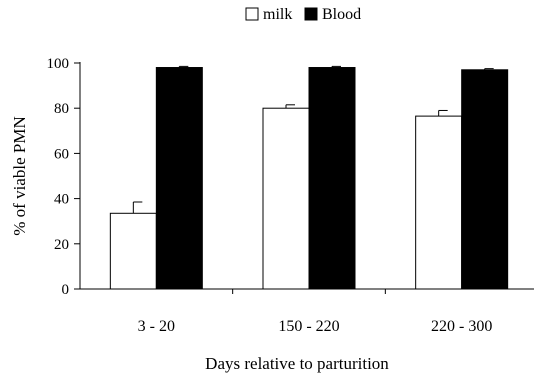 Image resolution: width=534 pixels, height=373 pixels. Describe the element at coordinates (461, 326) in the screenshot. I see `x-tick-label-2: 220 - 300` at that location.